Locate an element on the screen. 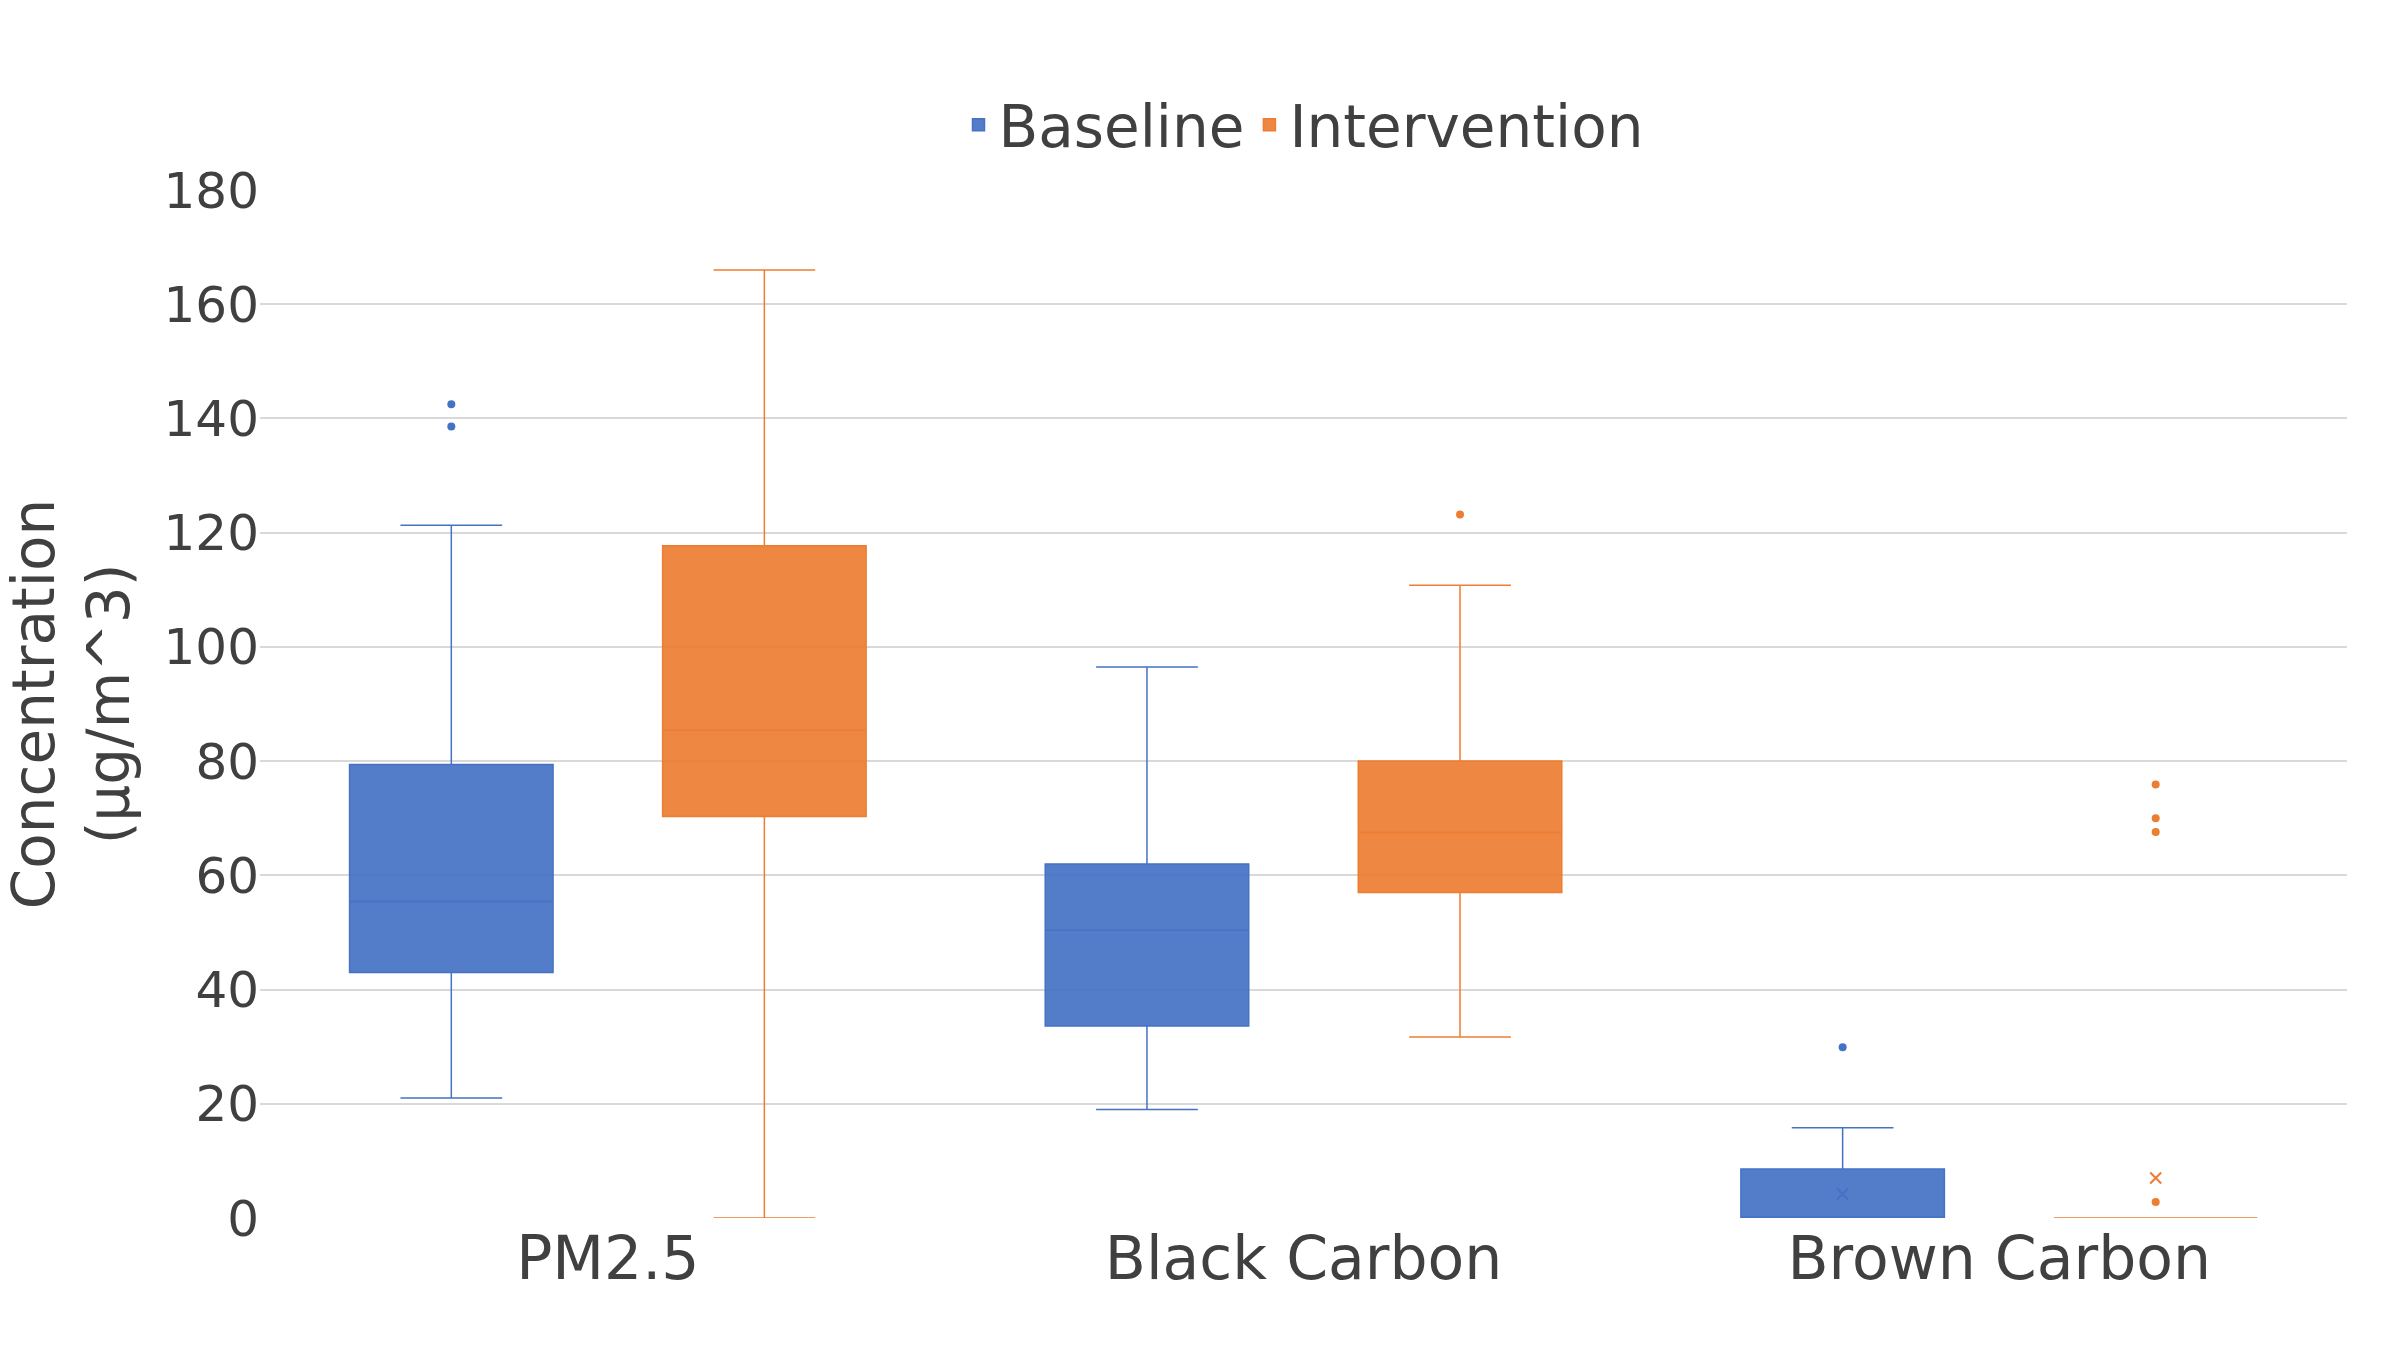  y-tick-label: 20 is located at coordinates (227, 1104).